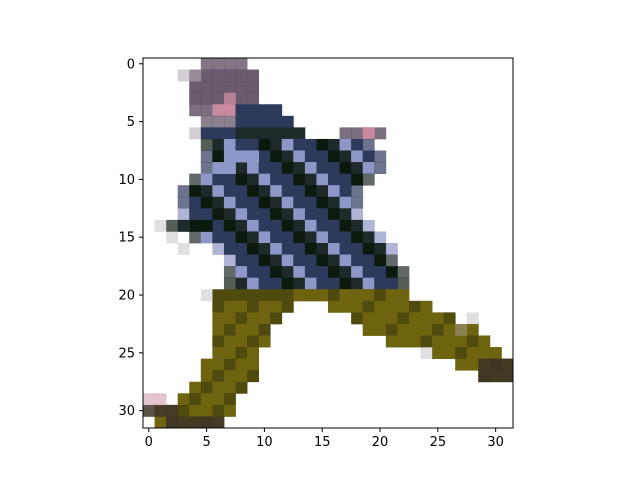 This screenshot has height=480, width=640. What do you see at coordinates (126, 353) in the screenshot?
I see `y-tick-label: 25` at bounding box center [126, 353].